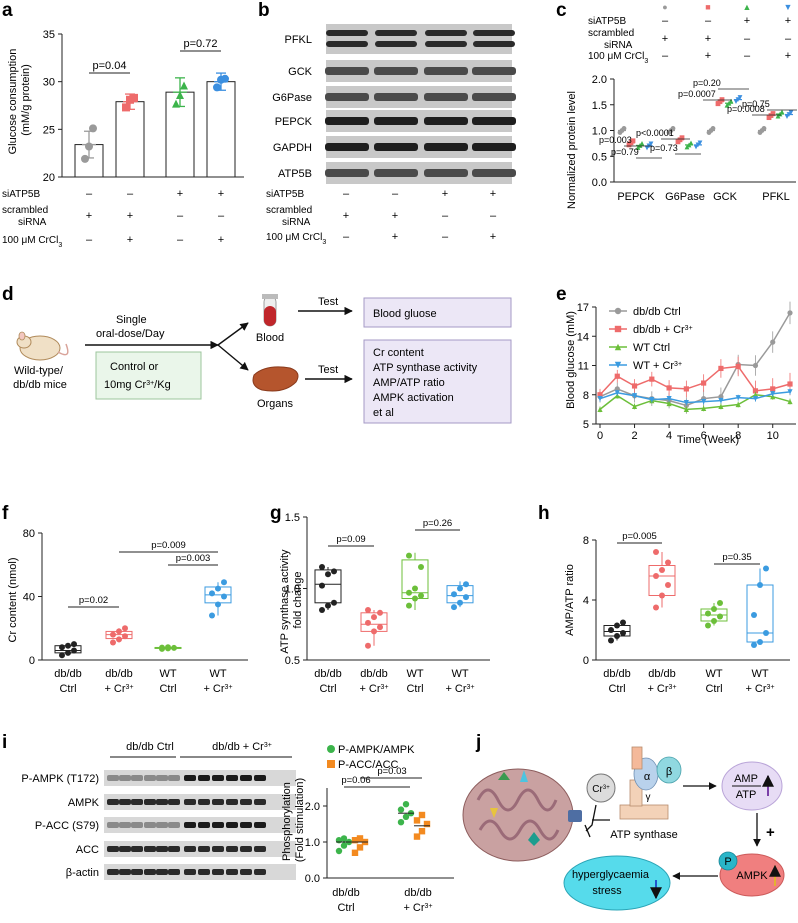 This screenshot has width=798, height=923. Describe the element at coordinates (137, 376) in the screenshot. I see `treatment-label: Control or 10mg Cr3+/Kg` at that location.